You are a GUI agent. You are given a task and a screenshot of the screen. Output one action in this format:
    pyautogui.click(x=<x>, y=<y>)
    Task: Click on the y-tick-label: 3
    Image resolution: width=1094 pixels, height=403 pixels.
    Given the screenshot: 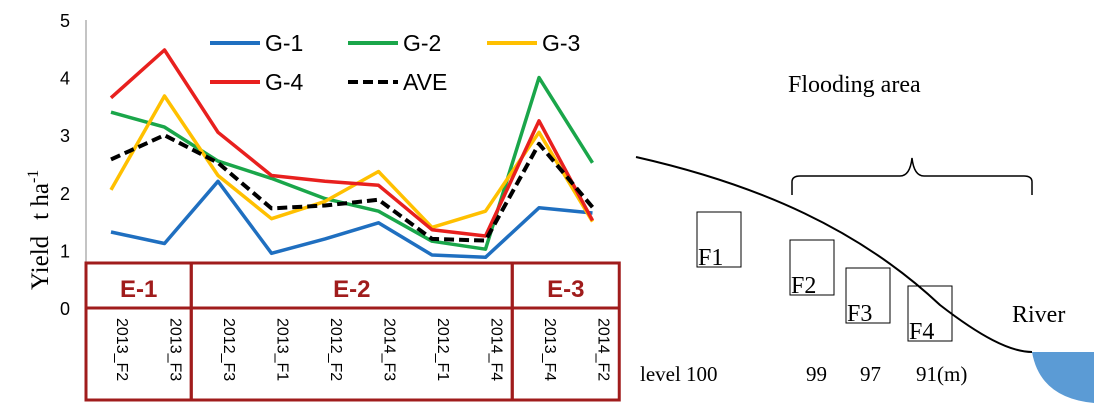 What is the action you would take?
    pyautogui.click(x=65, y=136)
    